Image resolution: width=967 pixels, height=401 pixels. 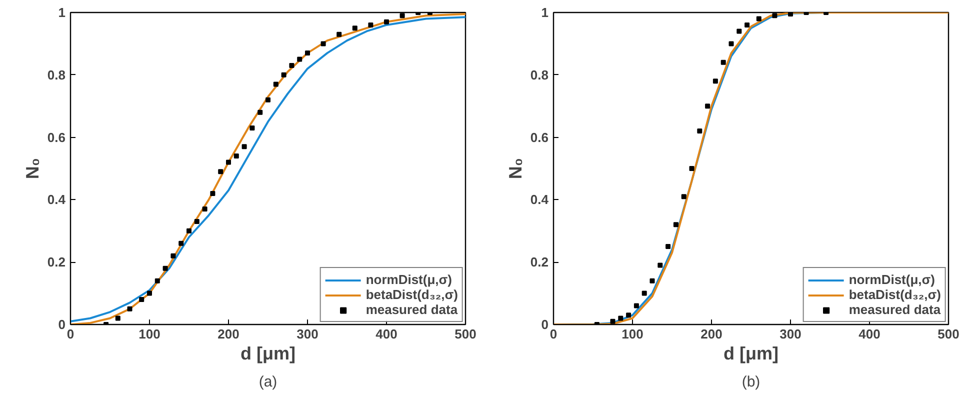 What do you see at coordinates (751, 382) in the screenshot?
I see `text: (b)` at bounding box center [751, 382].